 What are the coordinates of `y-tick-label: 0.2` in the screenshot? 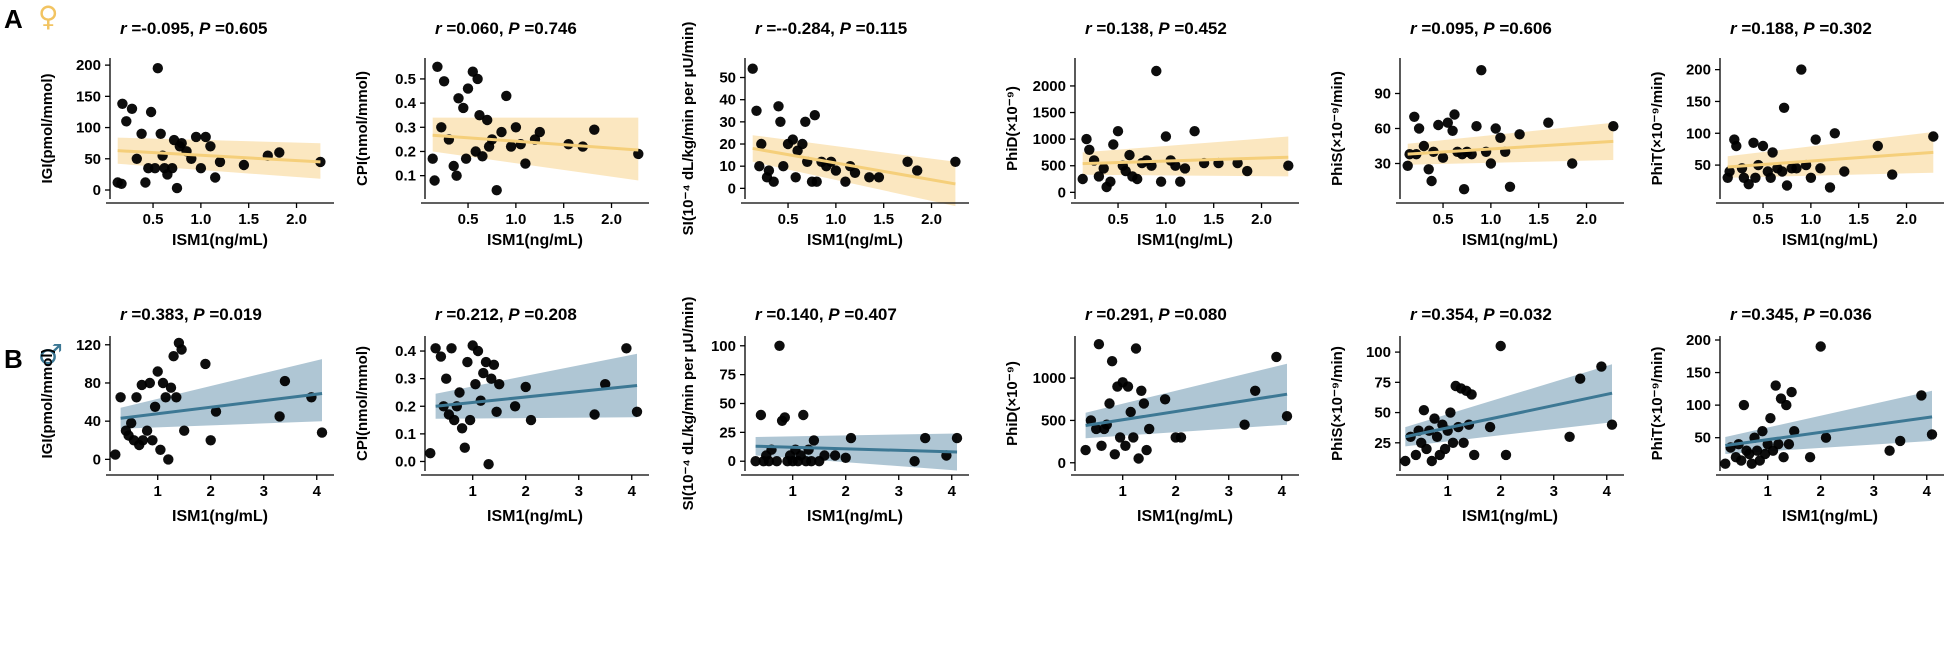 It's located at (405, 406).